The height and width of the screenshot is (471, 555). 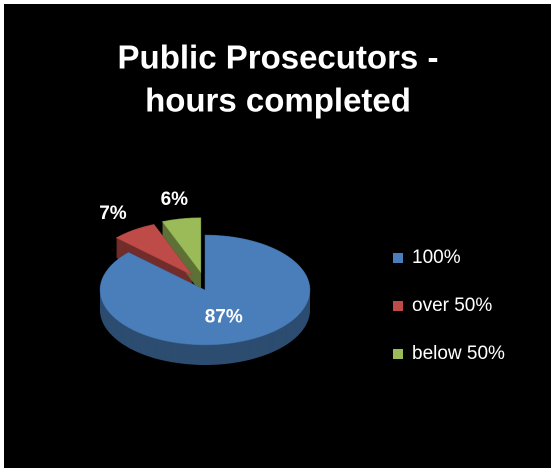 I want to click on legend-label: over 50%, so click(x=452, y=305).